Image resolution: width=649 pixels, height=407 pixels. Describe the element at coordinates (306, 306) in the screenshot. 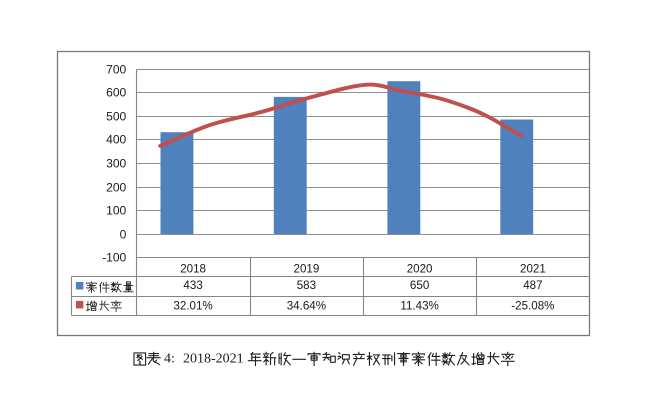

I see `svg-text: 34.64%` at that location.